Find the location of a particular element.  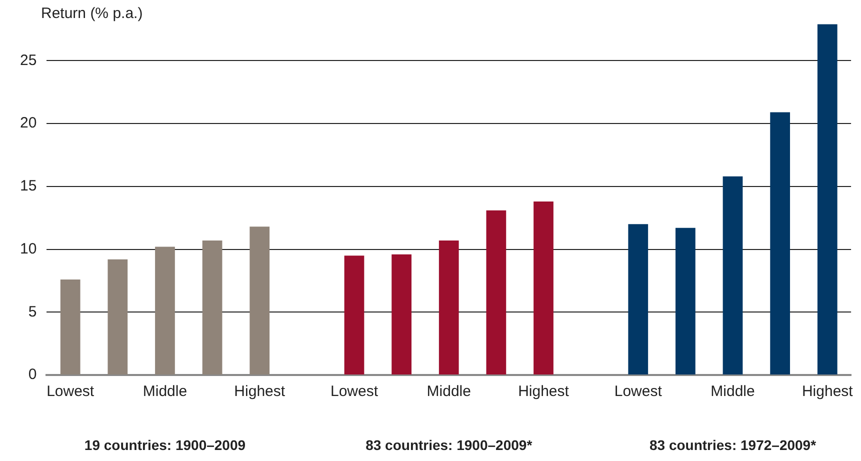

y-tick-label: 15 is located at coordinates (28, 186).